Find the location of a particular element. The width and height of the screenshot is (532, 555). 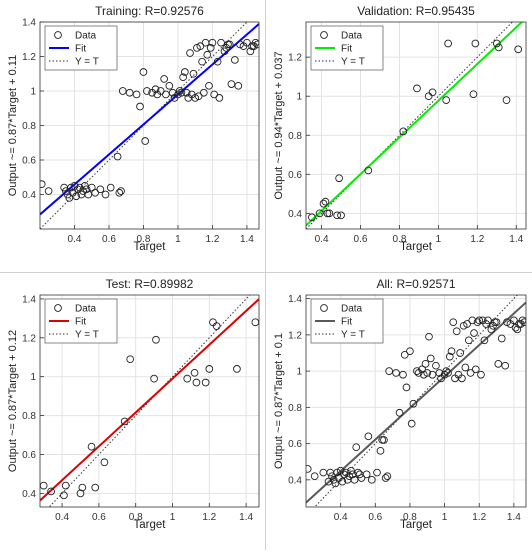

chart-0-ytick-label: 0.4 is located at coordinates (29, 195).